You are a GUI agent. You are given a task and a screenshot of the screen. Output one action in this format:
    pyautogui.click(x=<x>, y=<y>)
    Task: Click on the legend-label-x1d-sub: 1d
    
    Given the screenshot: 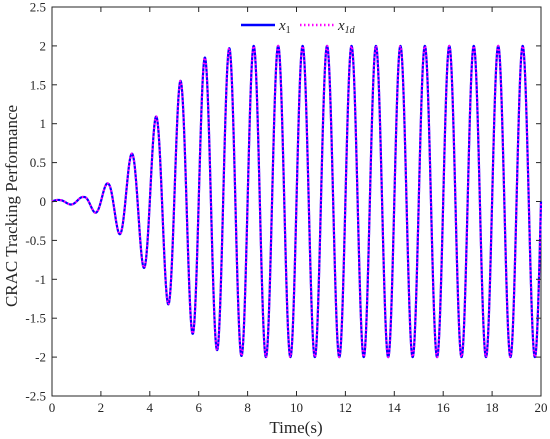 What is the action you would take?
    pyautogui.click(x=350, y=30)
    